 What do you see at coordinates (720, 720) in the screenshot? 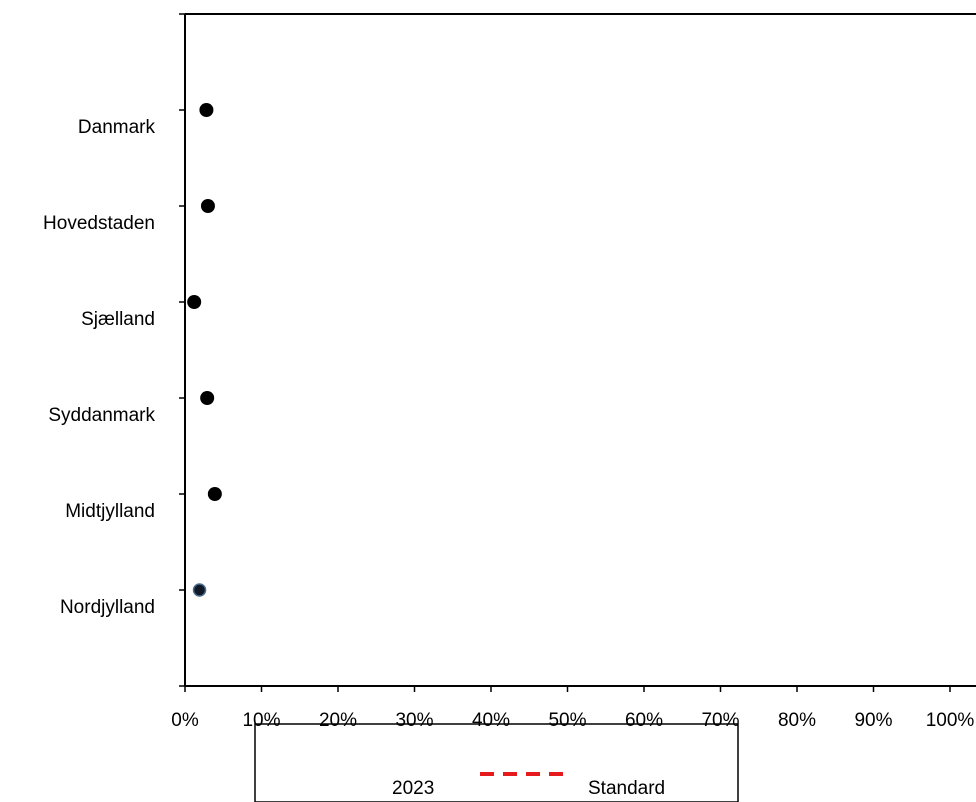
I see `x-tick-label: 70%` at bounding box center [720, 720].